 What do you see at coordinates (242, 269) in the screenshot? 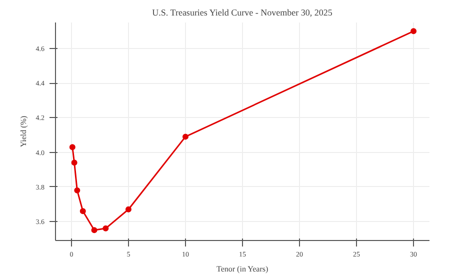
I see `x-axis-title: Tenor (in Years)` at bounding box center [242, 269].